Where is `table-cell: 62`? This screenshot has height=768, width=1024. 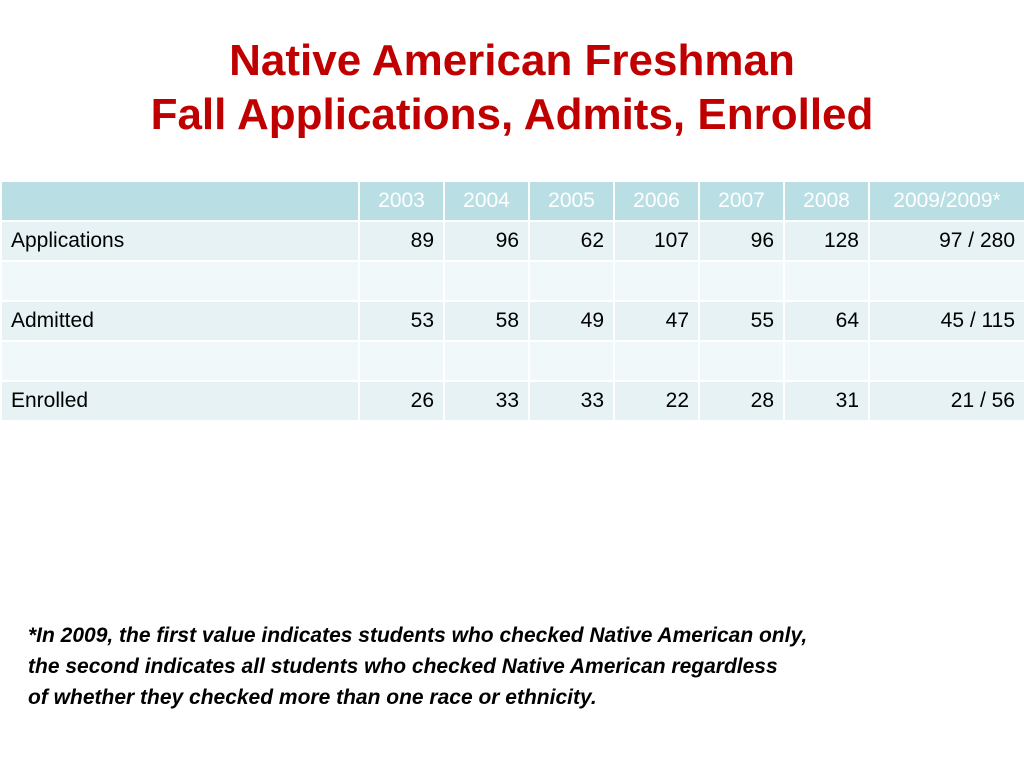
table-cell: 62 is located at coordinates (571, 241).